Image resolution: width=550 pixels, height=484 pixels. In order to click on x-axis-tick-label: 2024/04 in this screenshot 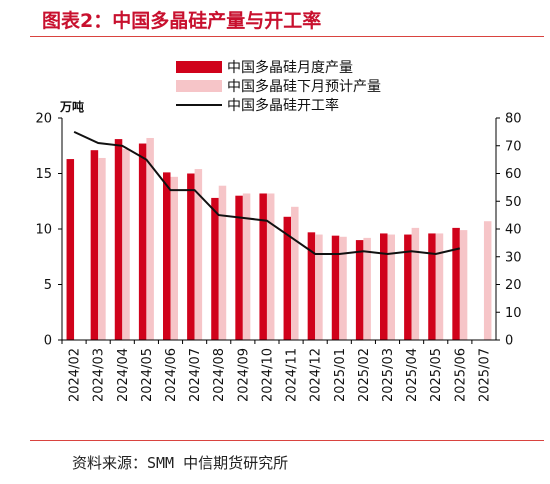, I will do `click(123, 375)`.